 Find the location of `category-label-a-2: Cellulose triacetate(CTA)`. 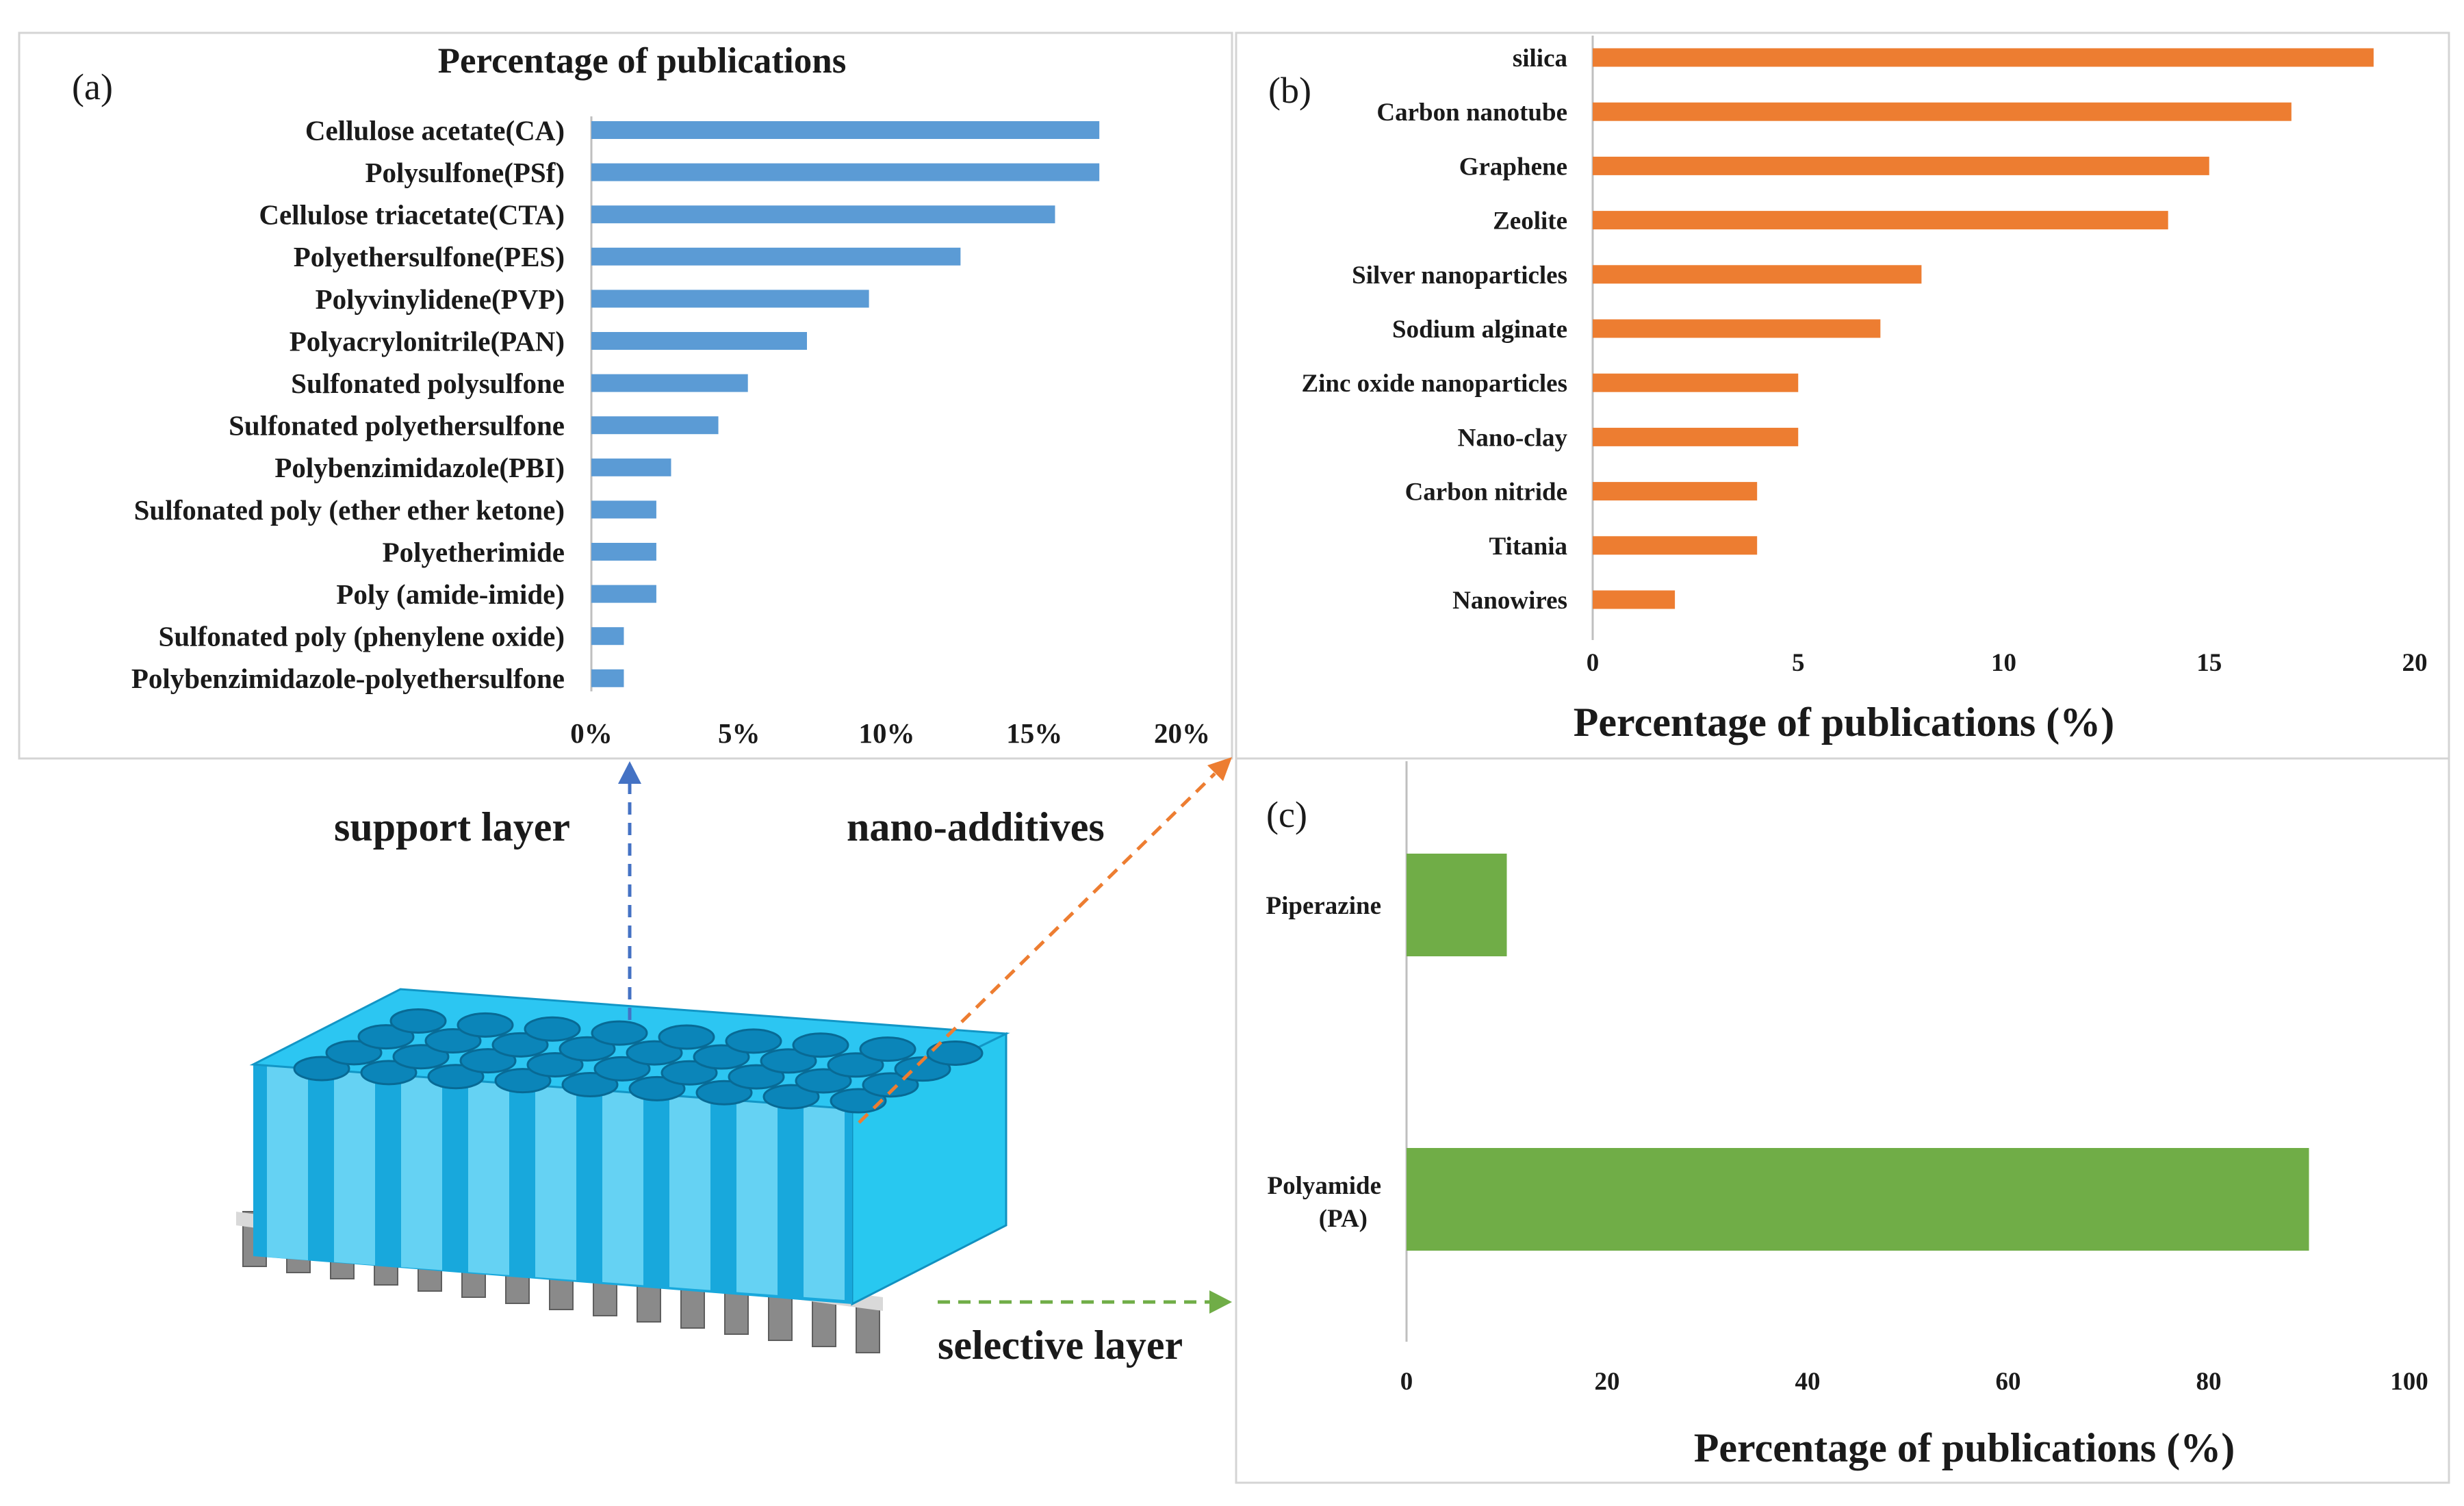

category-label-a-2: Cellulose triacetate(CTA) is located at coordinates (412, 215).